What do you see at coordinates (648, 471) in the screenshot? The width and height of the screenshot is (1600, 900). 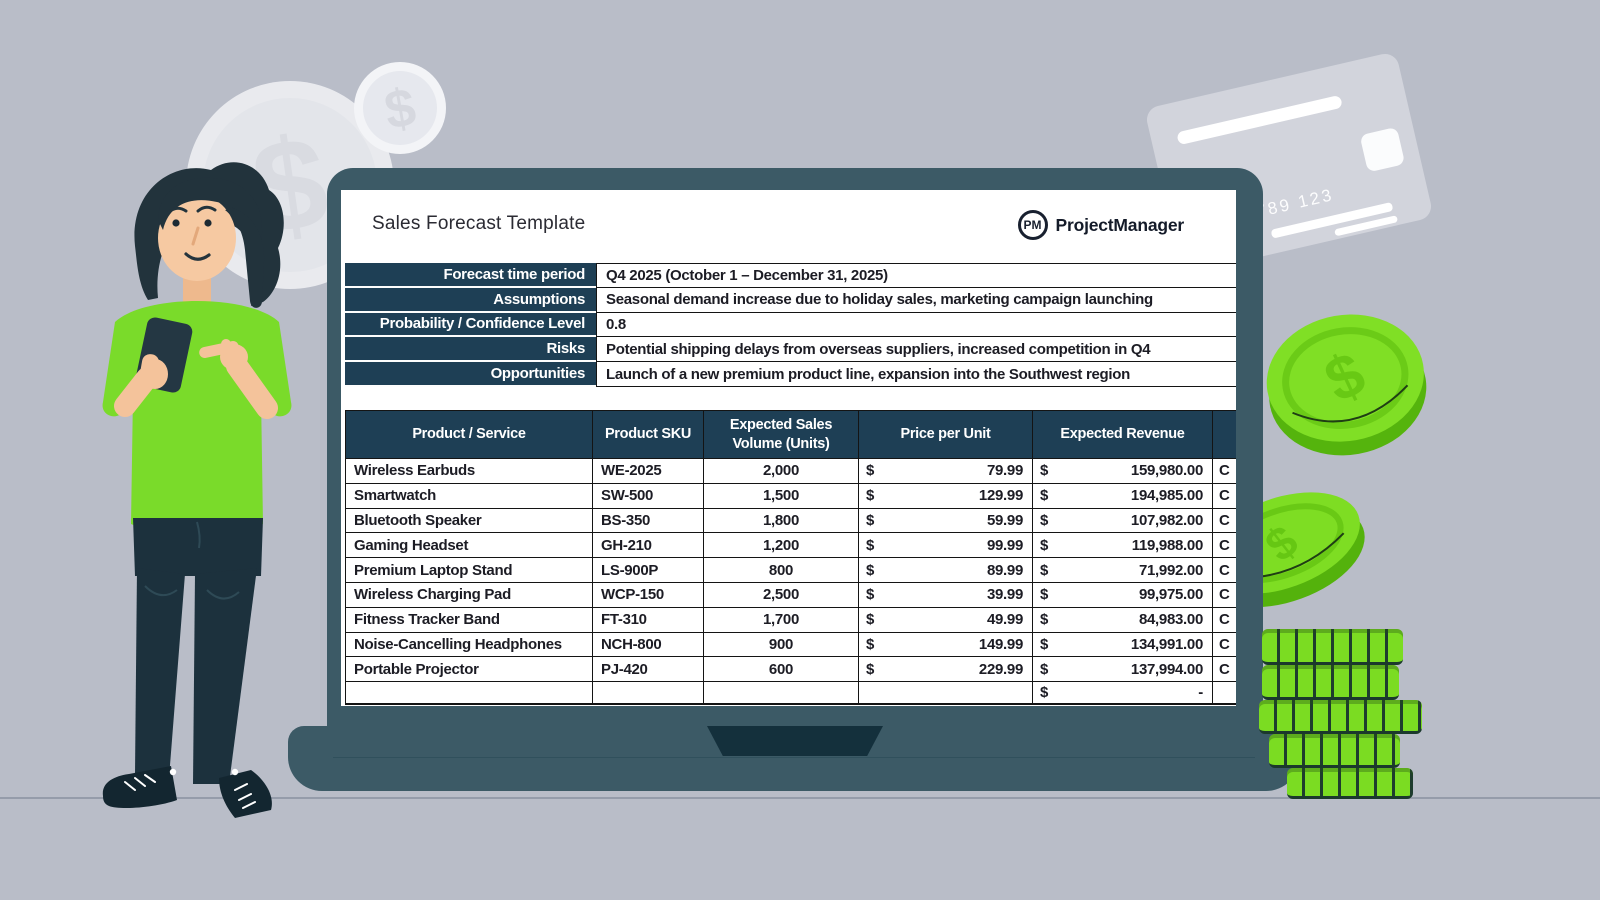 I see `sku-cell: WE-2025` at bounding box center [648, 471].